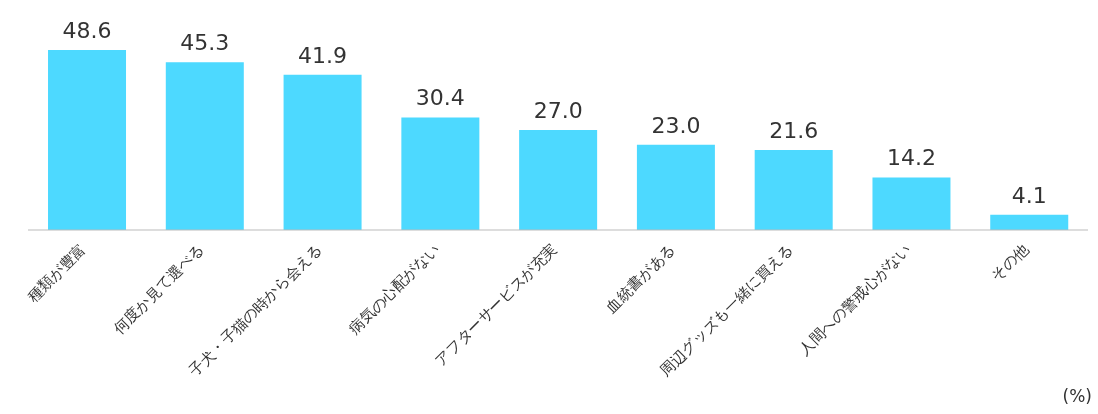 The height and width of the screenshot is (414, 1098). I want to click on data-label: 4.1, so click(1029, 195).